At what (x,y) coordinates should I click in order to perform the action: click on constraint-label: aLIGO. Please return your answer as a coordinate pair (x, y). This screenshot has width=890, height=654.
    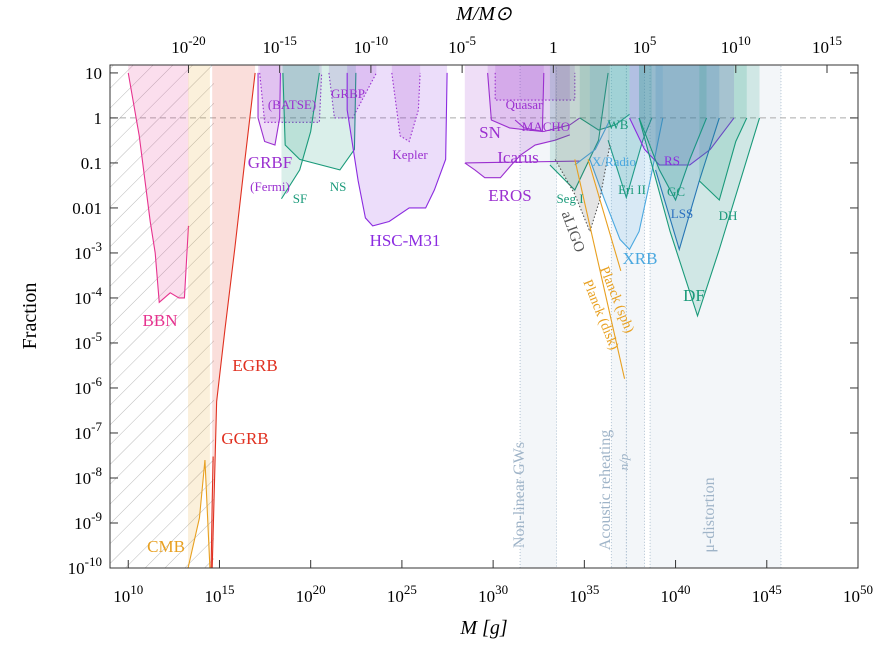
    Looking at the image, I should click on (573, 232).